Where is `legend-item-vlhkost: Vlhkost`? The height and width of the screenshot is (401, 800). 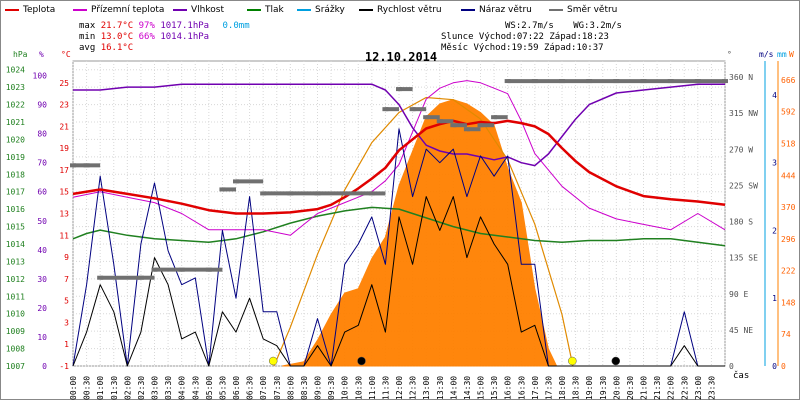 legend-item-vlhkost: Vlhkost is located at coordinates (198, 10).